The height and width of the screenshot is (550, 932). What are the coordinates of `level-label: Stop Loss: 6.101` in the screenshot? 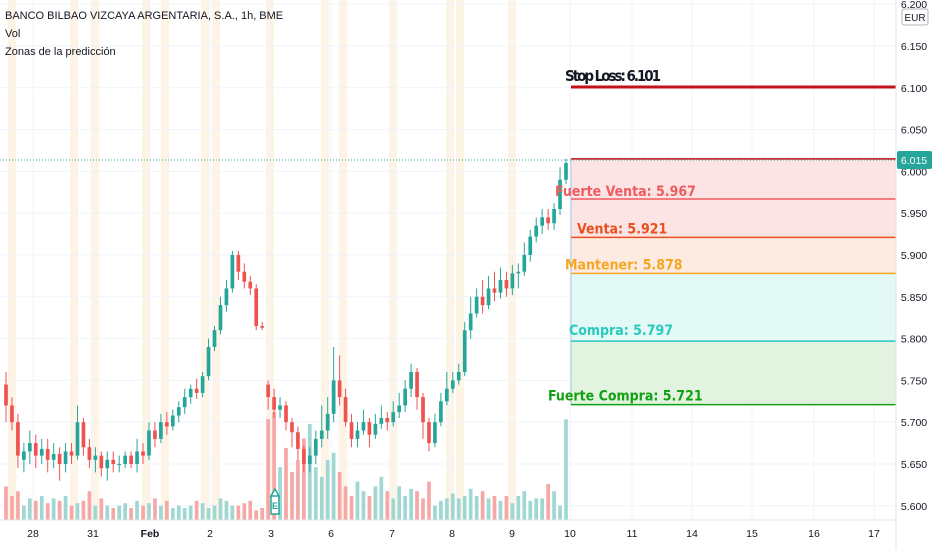 It's located at (613, 76).